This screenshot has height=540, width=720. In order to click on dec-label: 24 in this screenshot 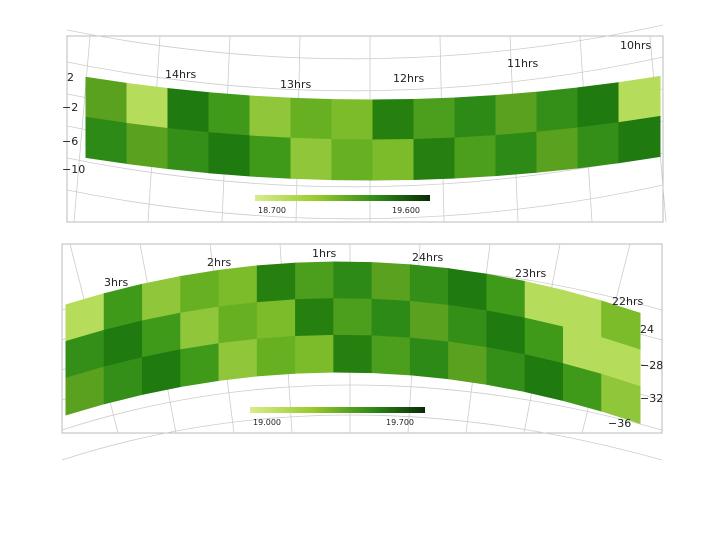, I will do `click(647, 329)`.